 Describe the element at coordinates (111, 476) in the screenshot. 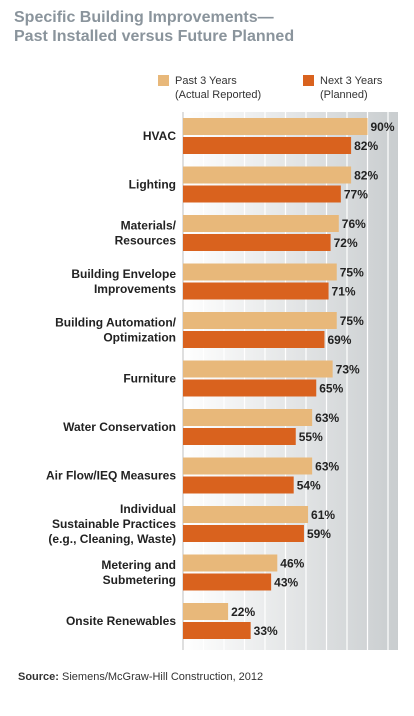

I see `category-label: Air Flow/IEQ Measures` at that location.